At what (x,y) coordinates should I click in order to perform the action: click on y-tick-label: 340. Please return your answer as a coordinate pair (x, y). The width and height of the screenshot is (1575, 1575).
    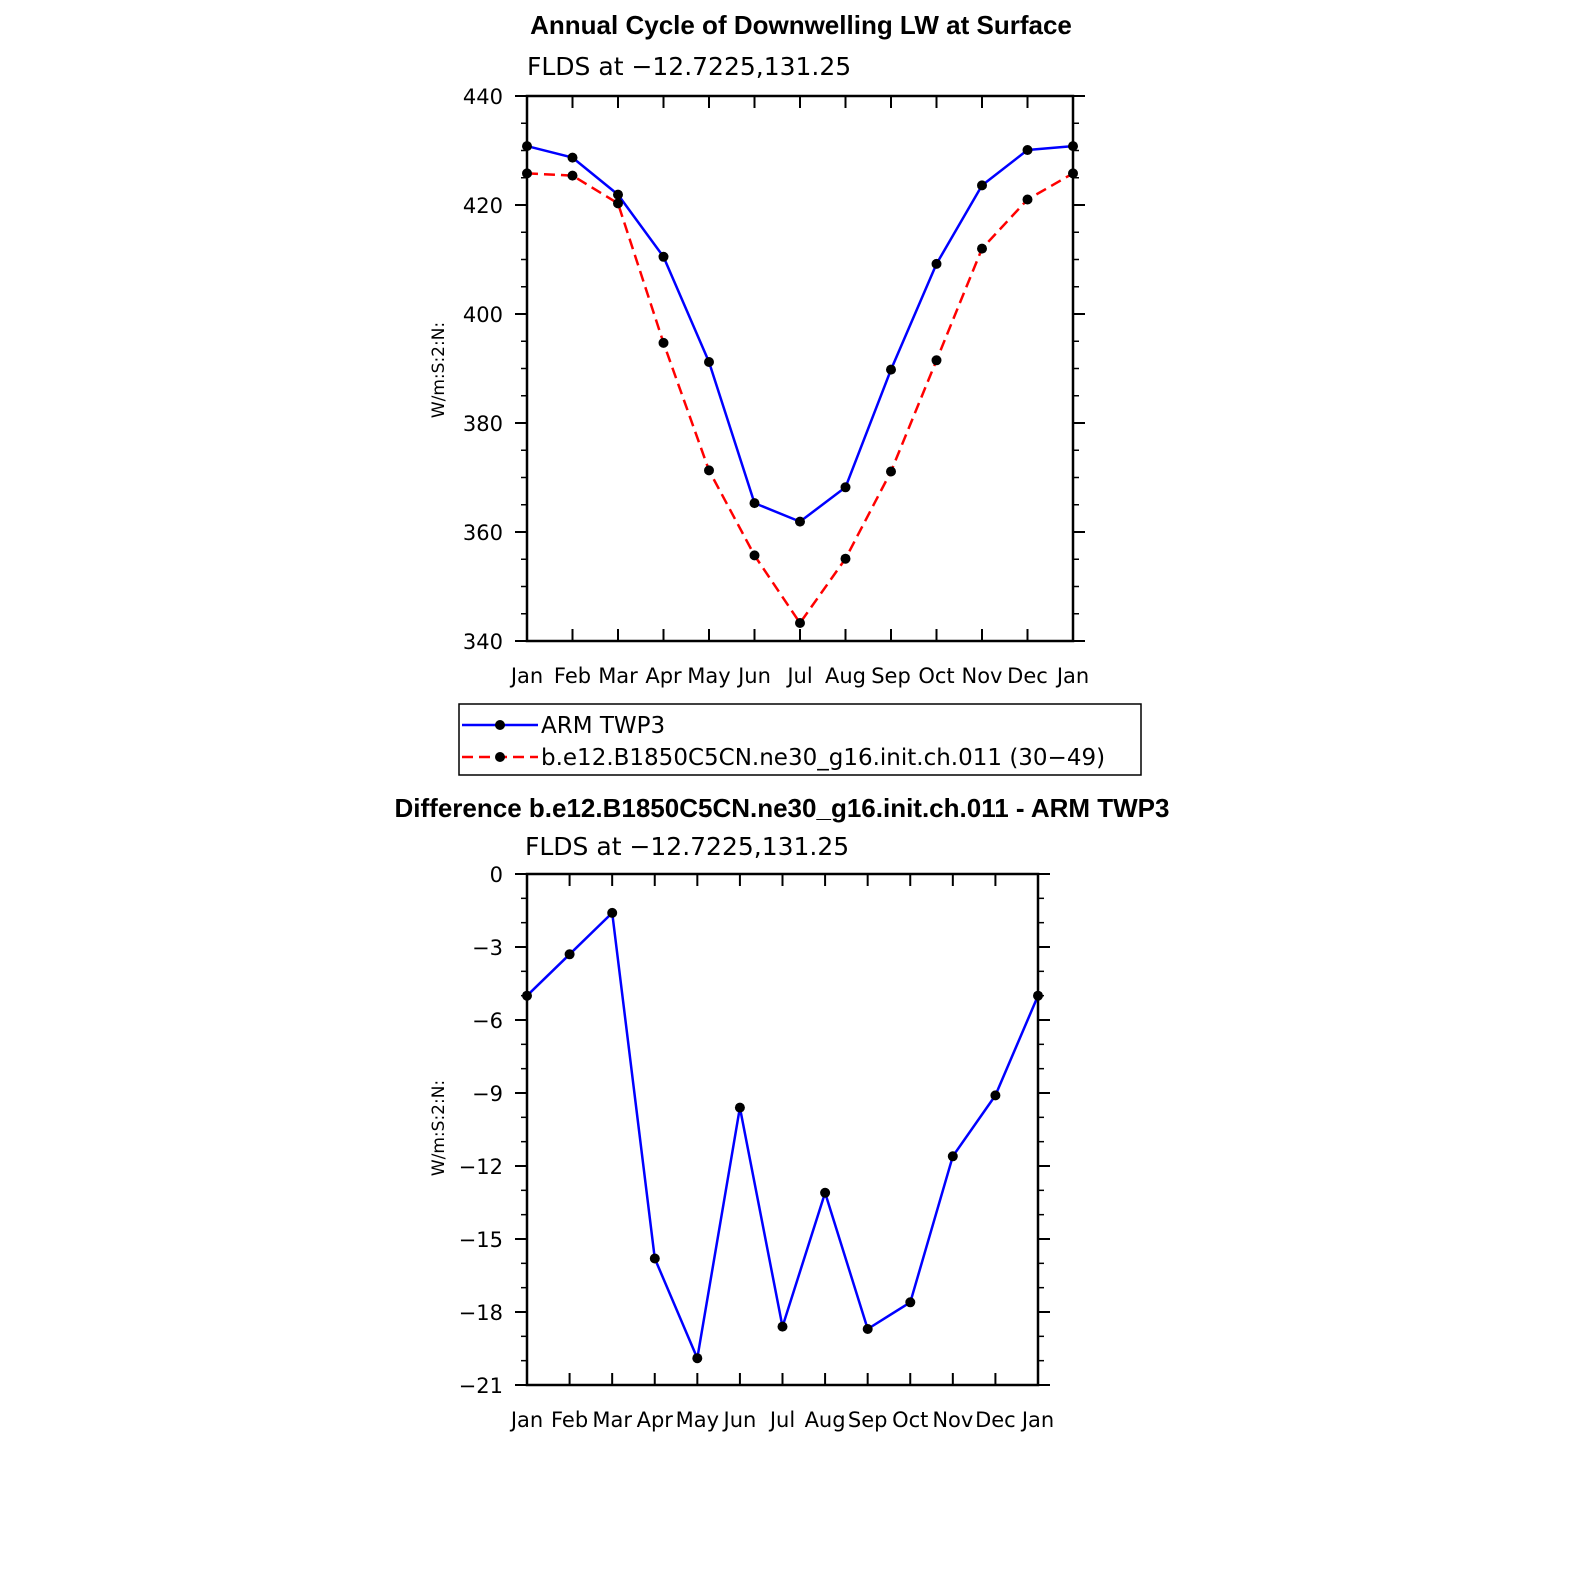
    Looking at the image, I should click on (483, 642).